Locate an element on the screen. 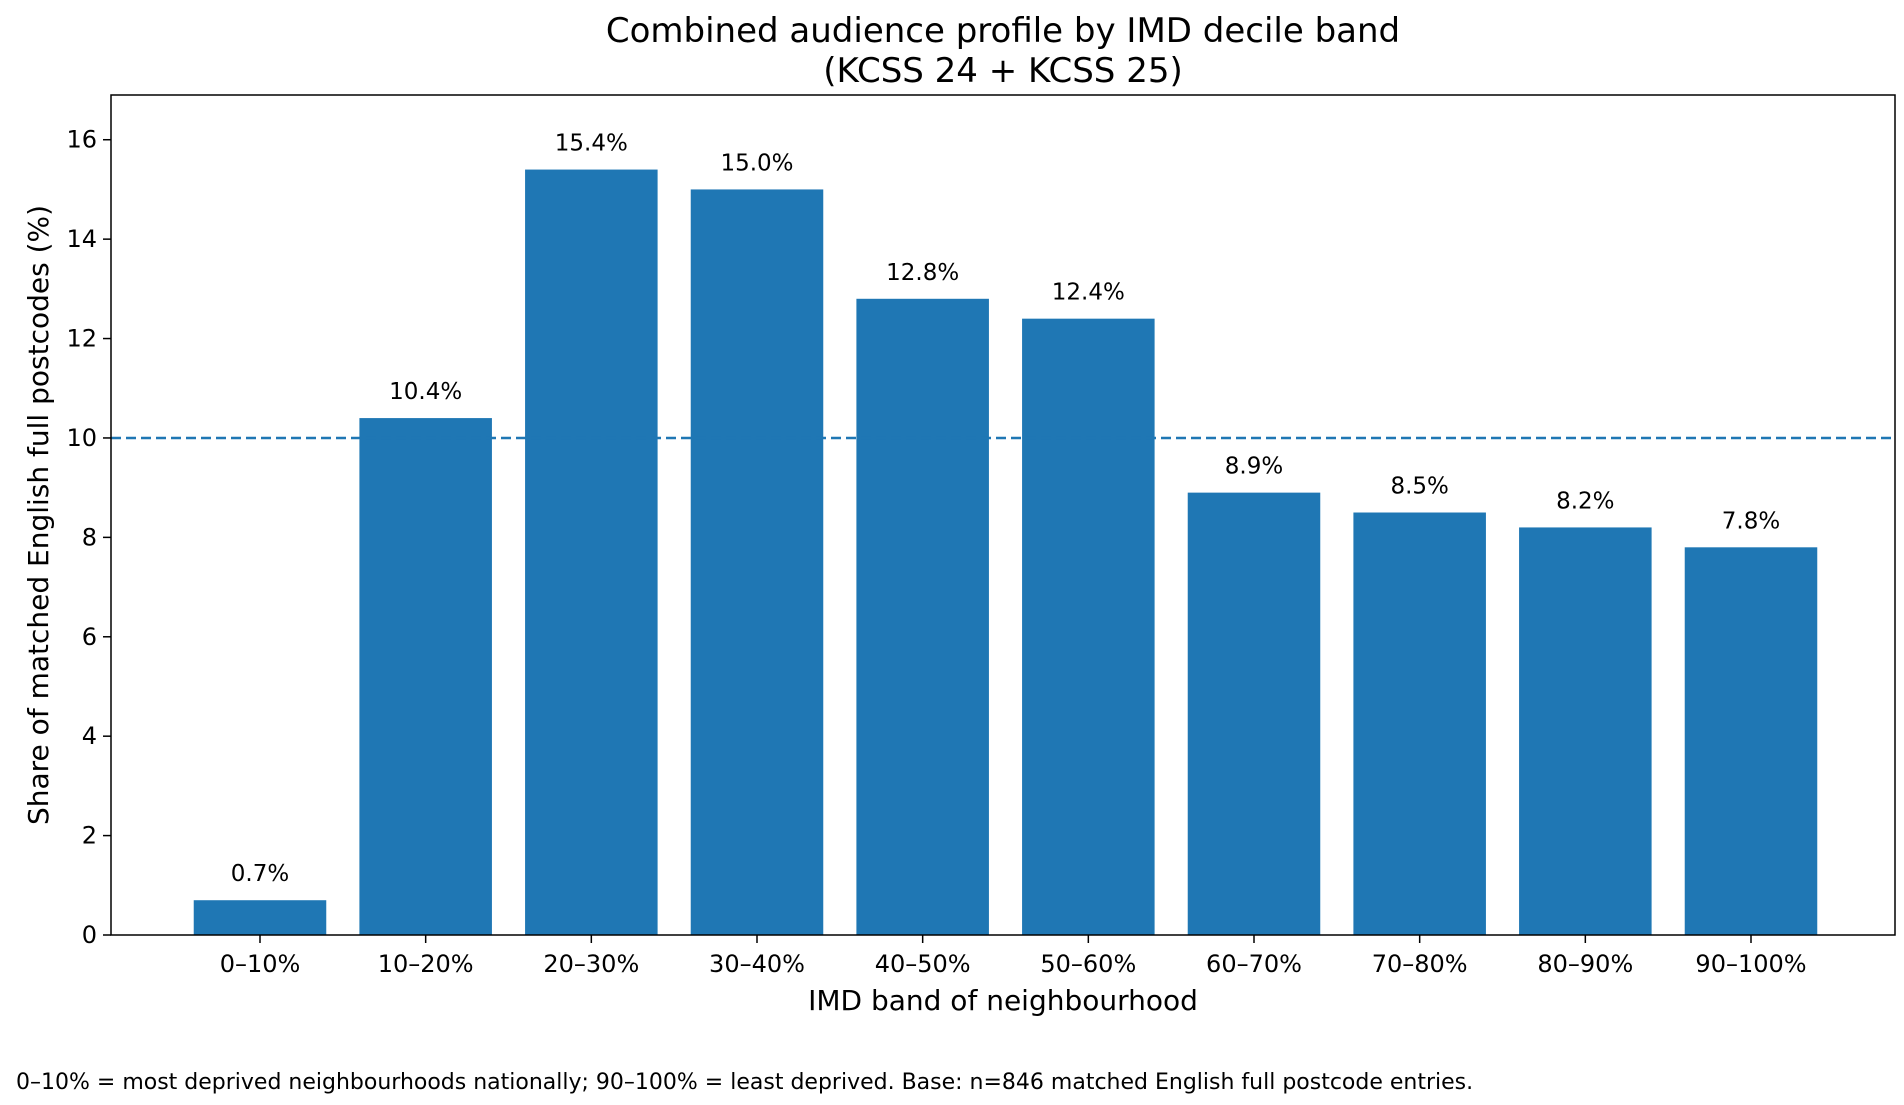 The height and width of the screenshot is (1105, 1904). data-label-10: 7.8% is located at coordinates (1751, 521).